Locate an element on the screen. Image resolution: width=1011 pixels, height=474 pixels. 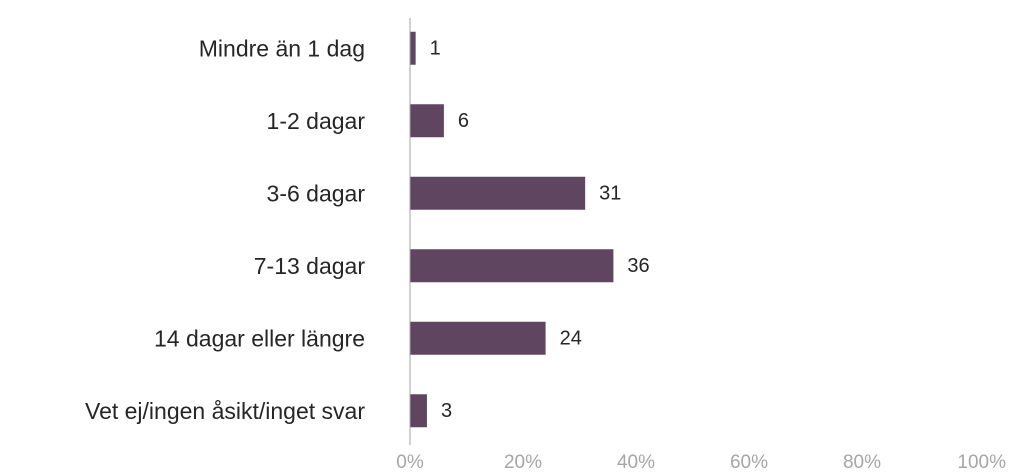
category-label: 14 dagar eller längre is located at coordinates (259, 338).